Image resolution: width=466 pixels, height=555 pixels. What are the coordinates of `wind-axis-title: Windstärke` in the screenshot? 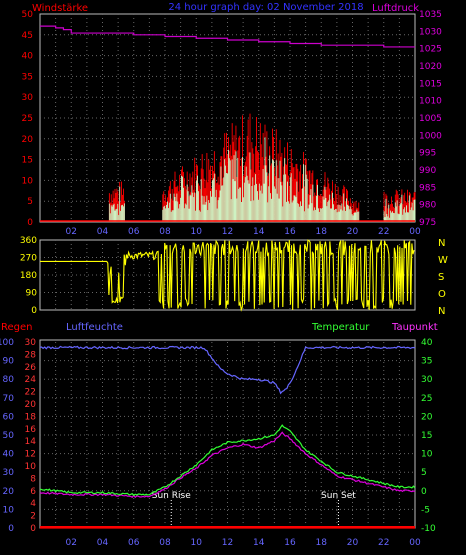 It's located at (60, 8).